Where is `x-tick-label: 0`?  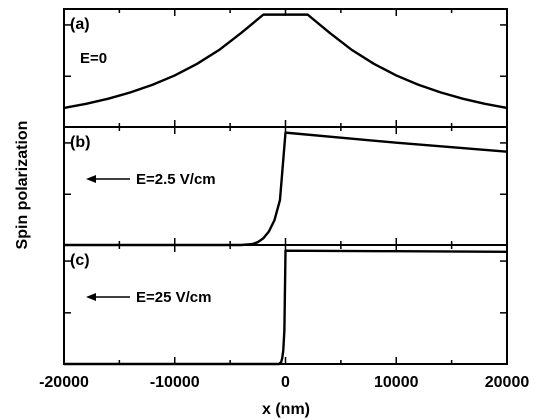
x-tick-label: 0 is located at coordinates (285, 382).